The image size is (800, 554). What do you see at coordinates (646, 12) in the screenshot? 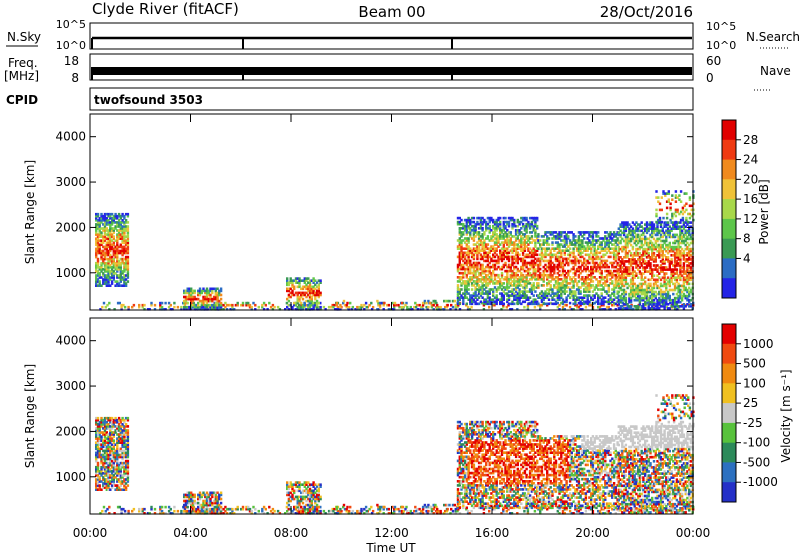
I see `date-title: 28/Oct/2016` at bounding box center [646, 12].